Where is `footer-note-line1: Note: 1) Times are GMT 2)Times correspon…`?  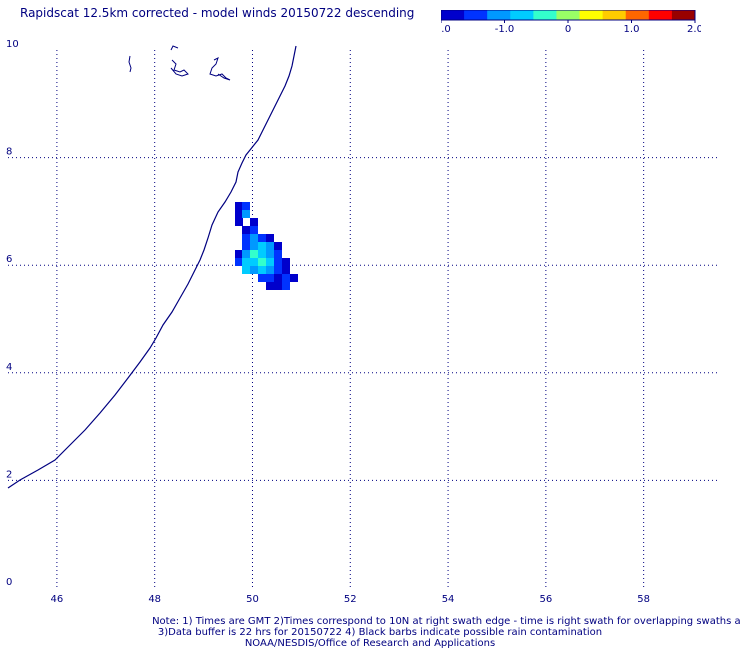 footer-note-line1: Note: 1) Times are GMT 2)Times correspon… is located at coordinates (446, 621).